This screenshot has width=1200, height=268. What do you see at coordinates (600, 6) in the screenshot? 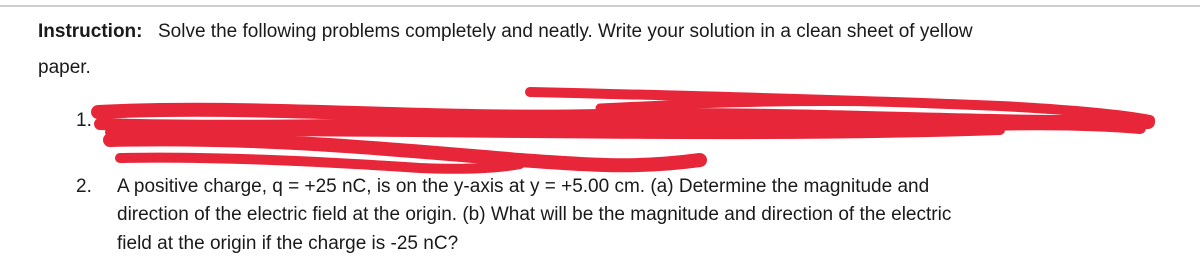
I see `top-rule` at bounding box center [600, 6].